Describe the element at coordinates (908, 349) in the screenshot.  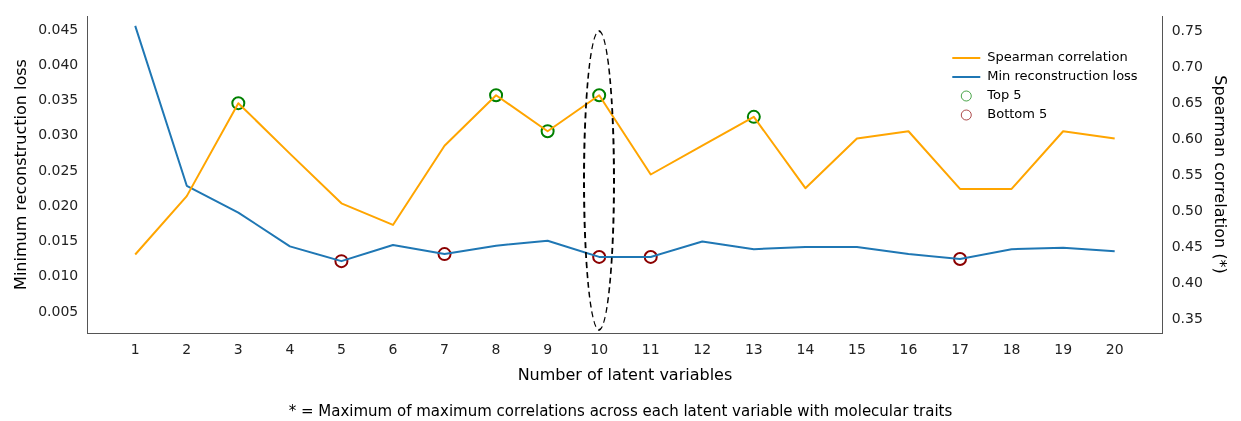
I see `x-tick-label: 16` at that location.